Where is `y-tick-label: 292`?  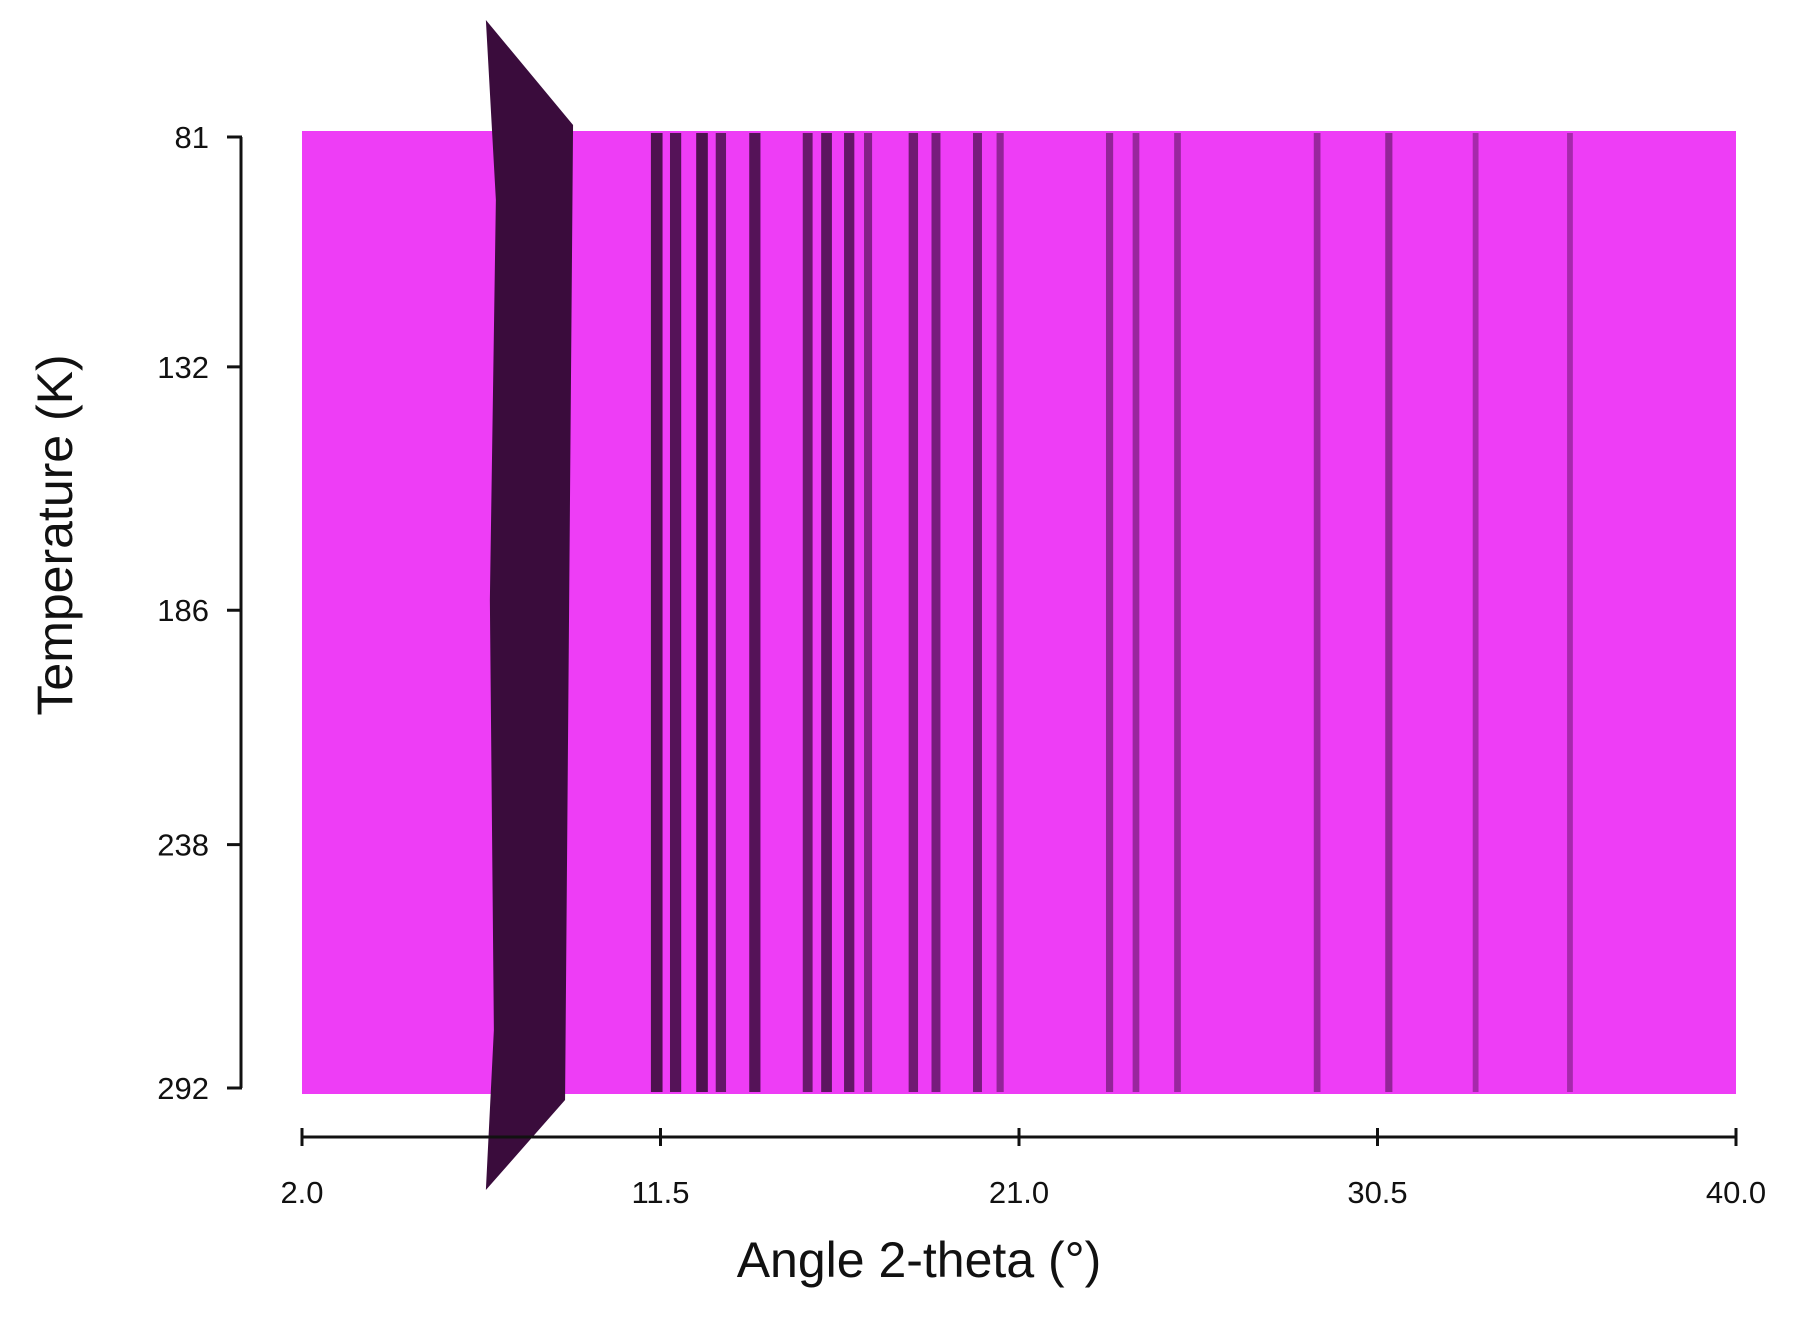
y-tick-label: 292 is located at coordinates (183, 1088).